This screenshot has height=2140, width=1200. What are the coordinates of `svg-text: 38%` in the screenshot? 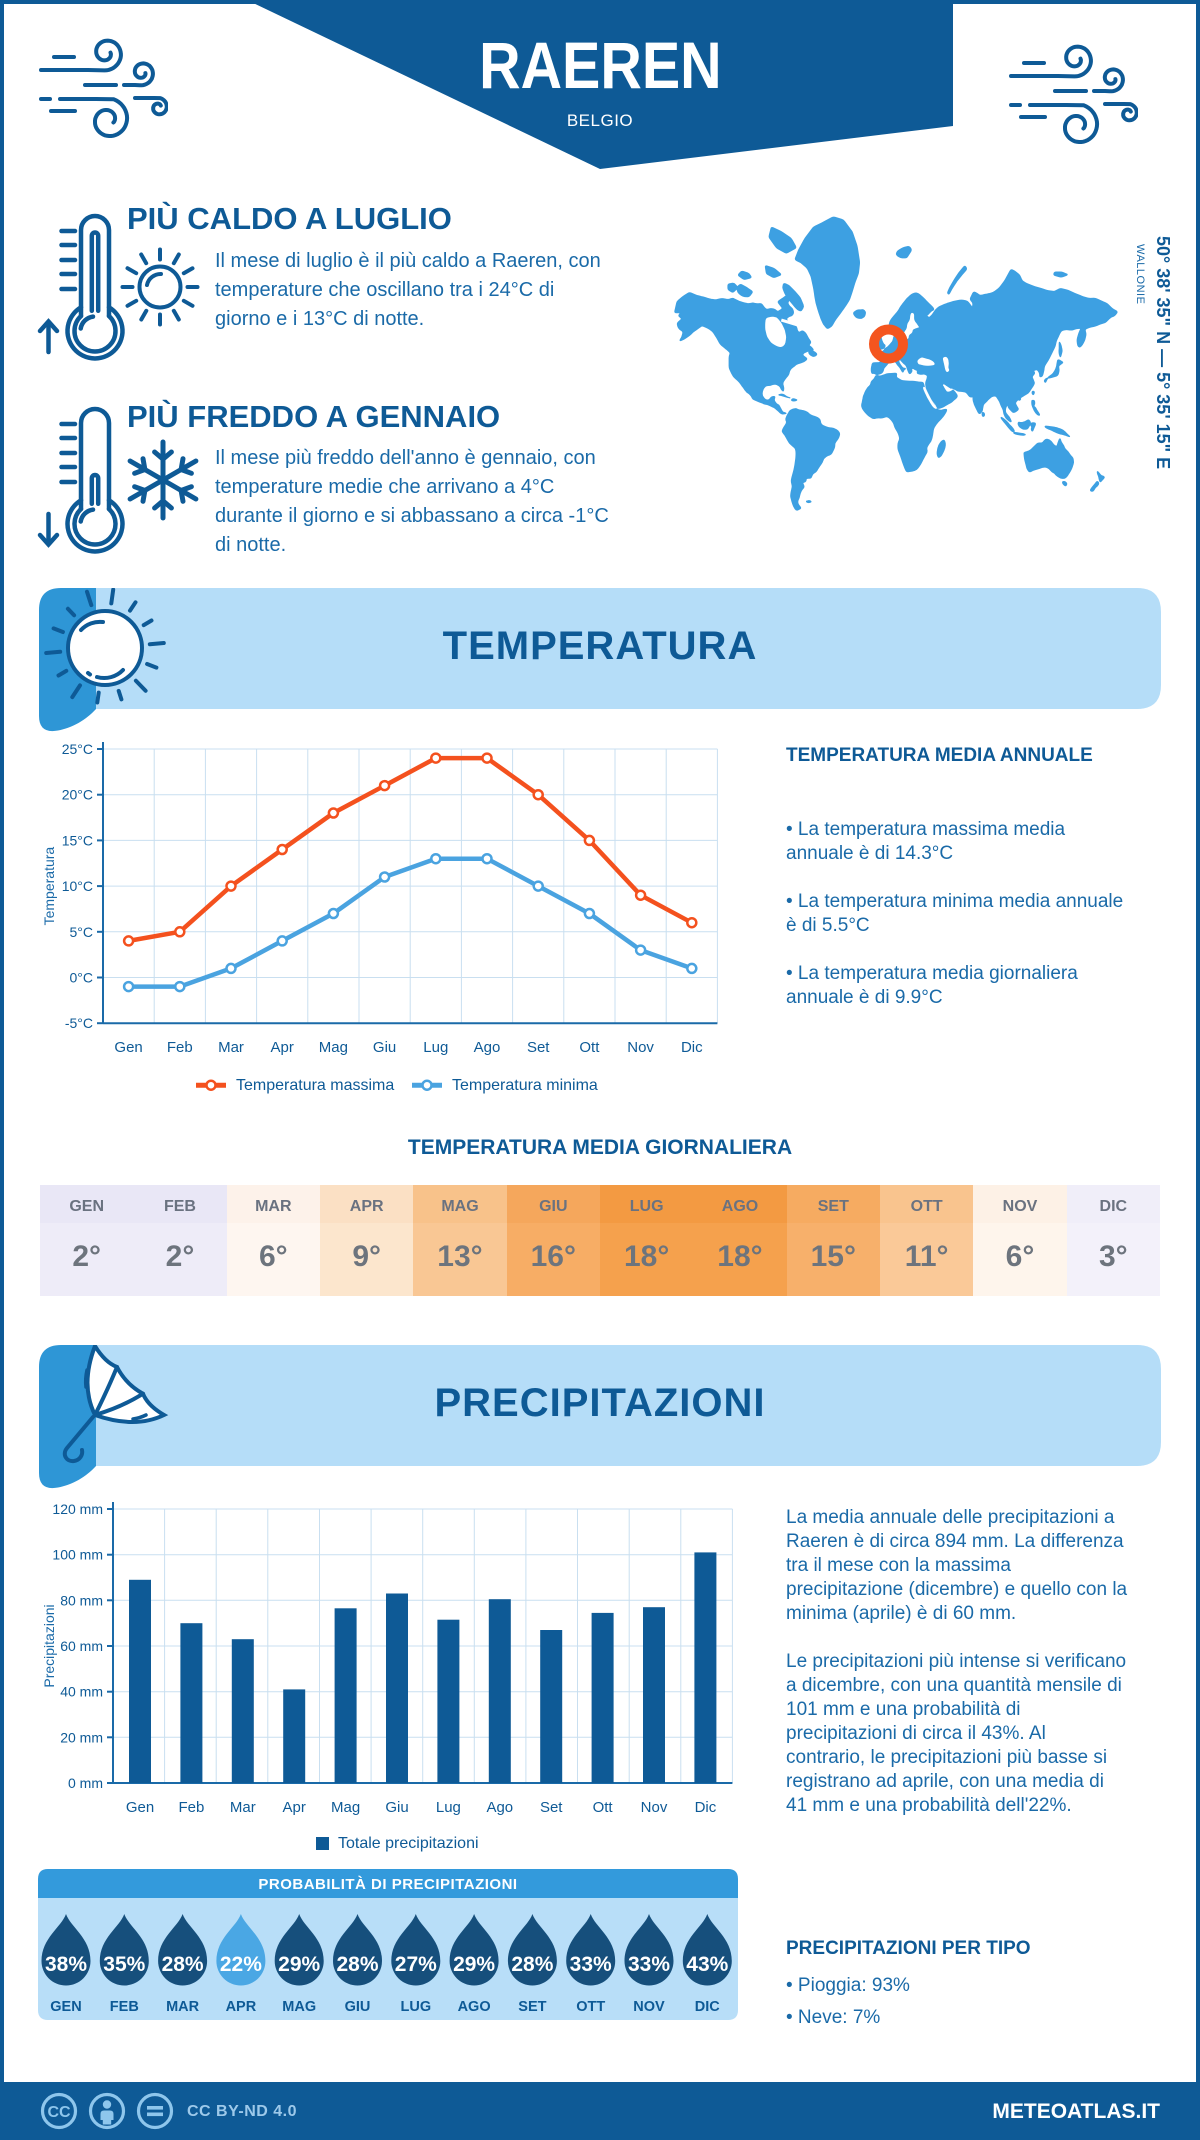 It's located at (66, 1964).